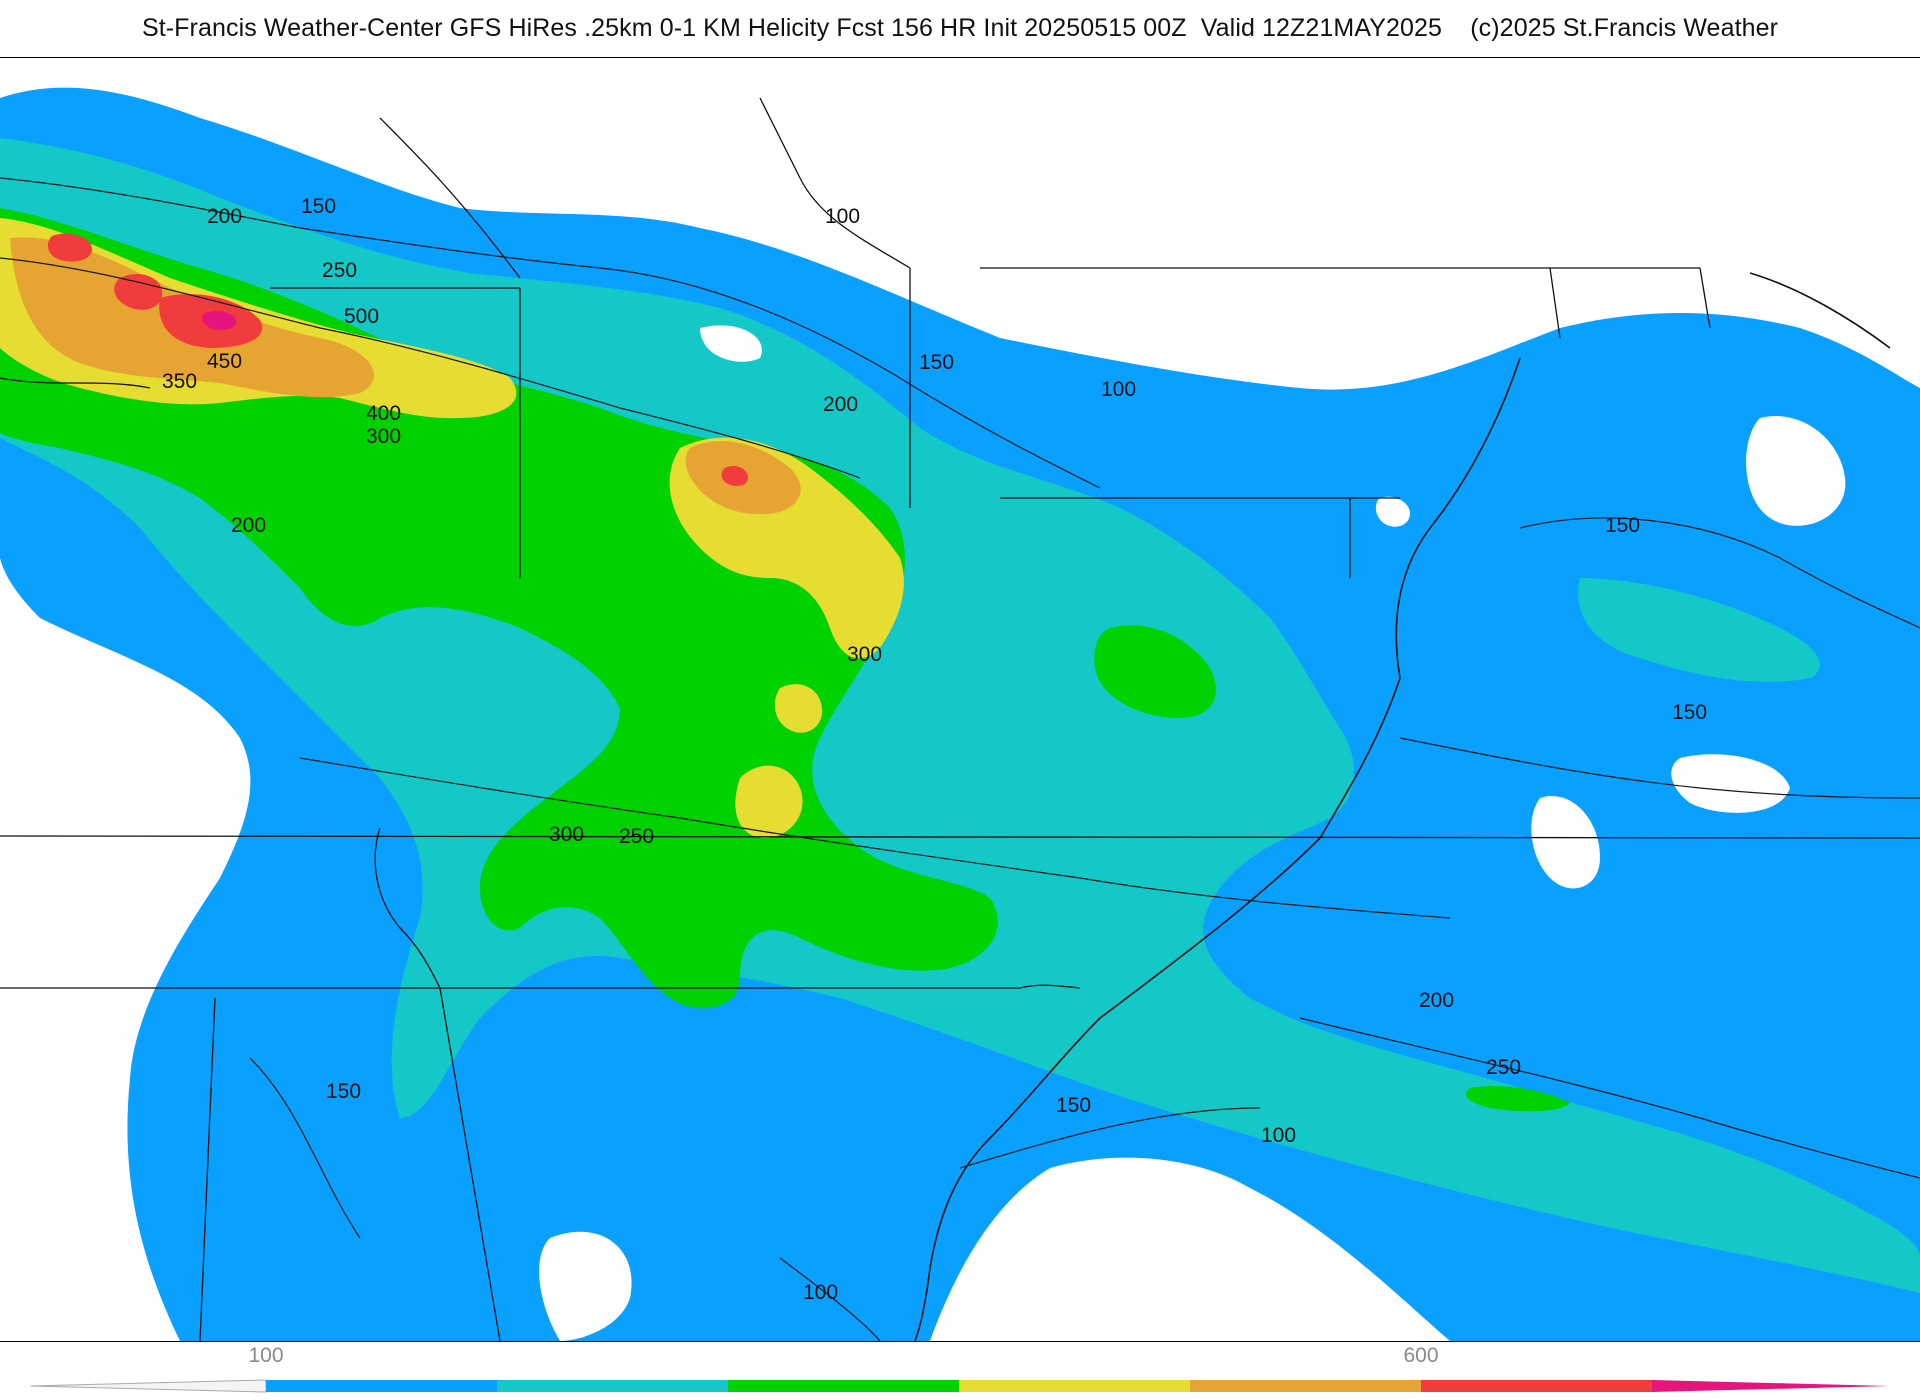 This screenshot has height=1400, width=1920. Describe the element at coordinates (179, 381) in the screenshot. I see `contour-label: 350` at that location.